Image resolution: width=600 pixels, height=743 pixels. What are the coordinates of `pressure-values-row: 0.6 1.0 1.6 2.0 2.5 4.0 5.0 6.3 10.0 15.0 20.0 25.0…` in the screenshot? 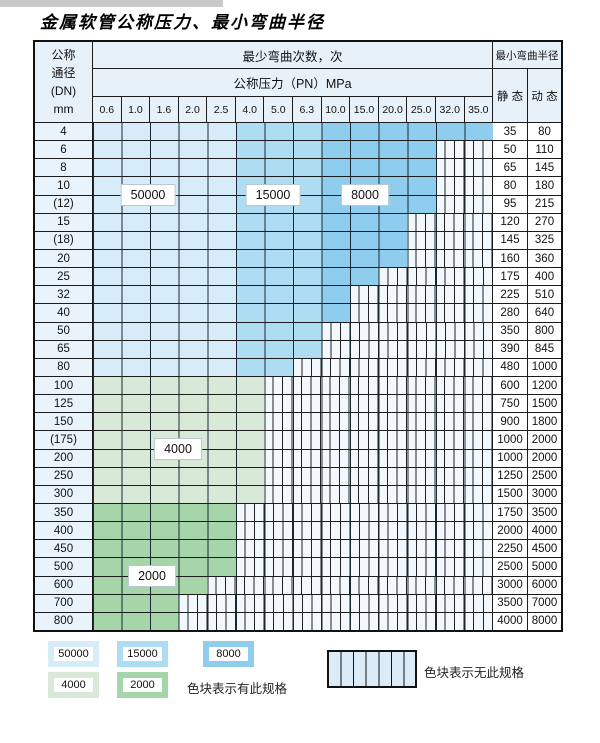 It's located at (292, 109).